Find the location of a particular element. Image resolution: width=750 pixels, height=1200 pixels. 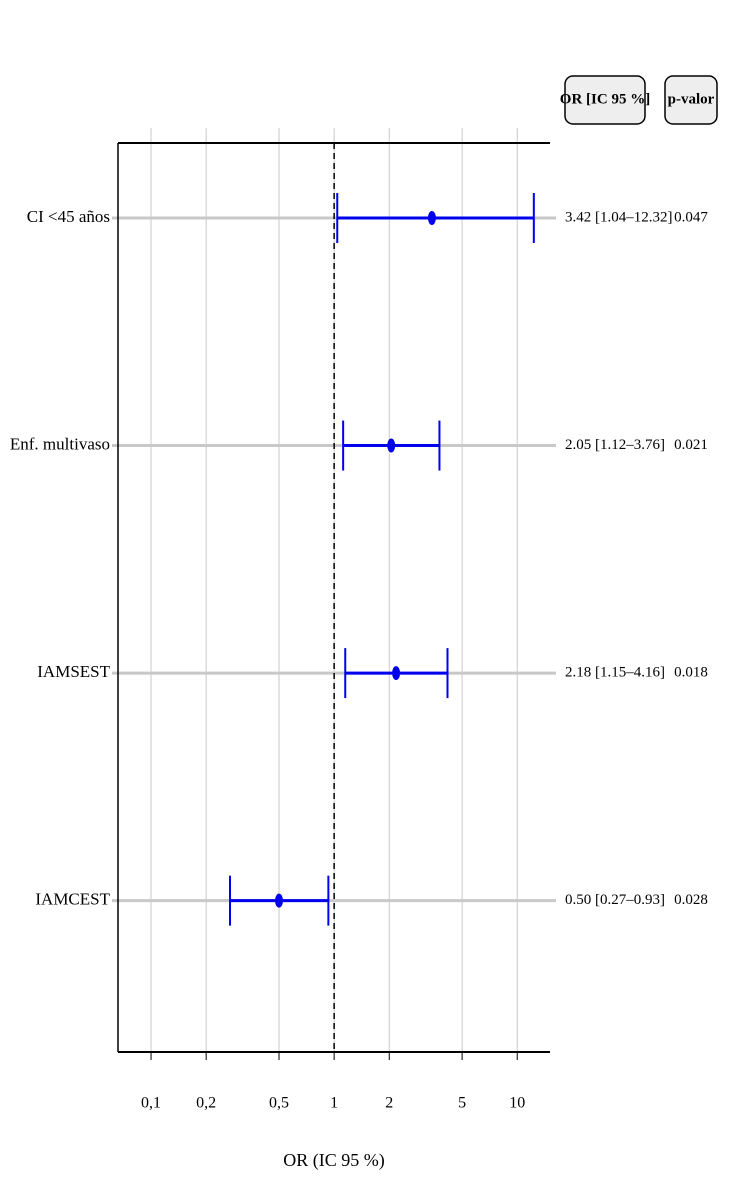

y-tick-label: IAMSEST is located at coordinates (73, 671).